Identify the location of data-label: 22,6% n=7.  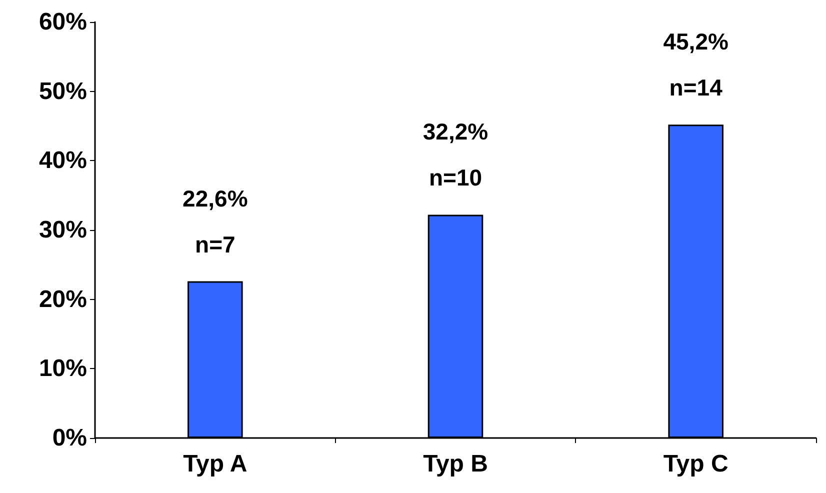
(215, 221).